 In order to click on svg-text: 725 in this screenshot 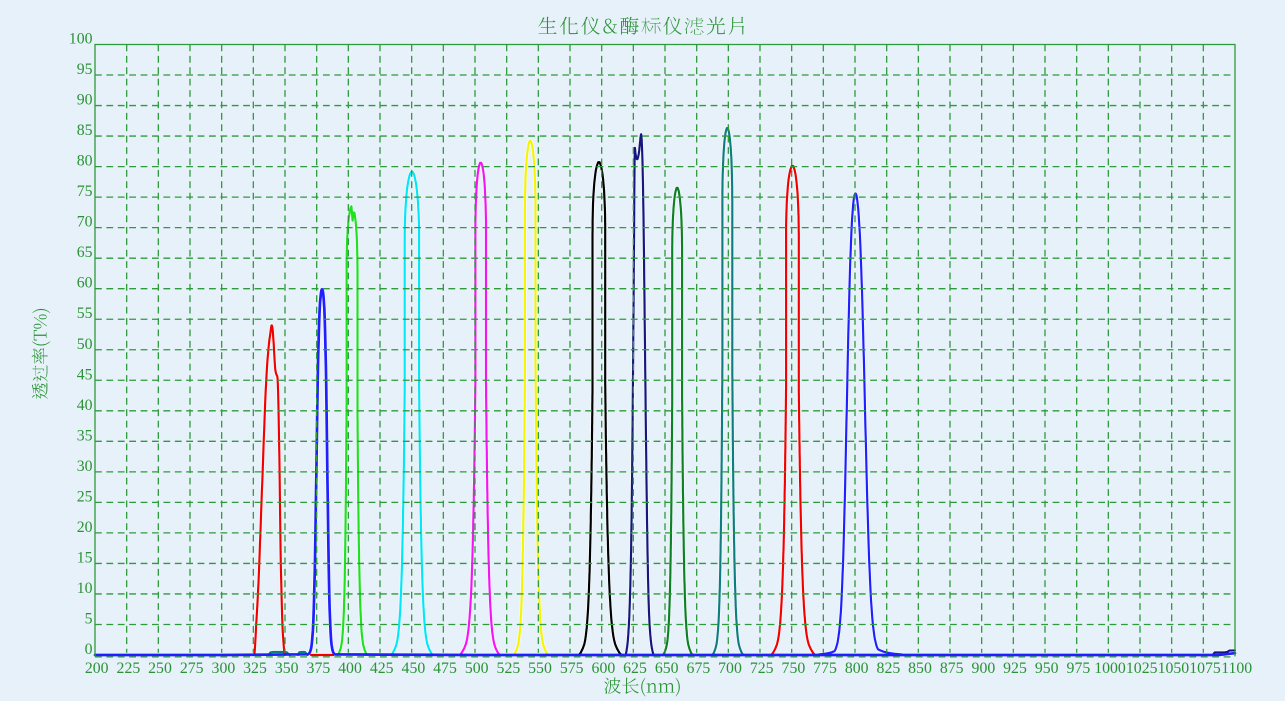, I will do `click(762, 668)`.